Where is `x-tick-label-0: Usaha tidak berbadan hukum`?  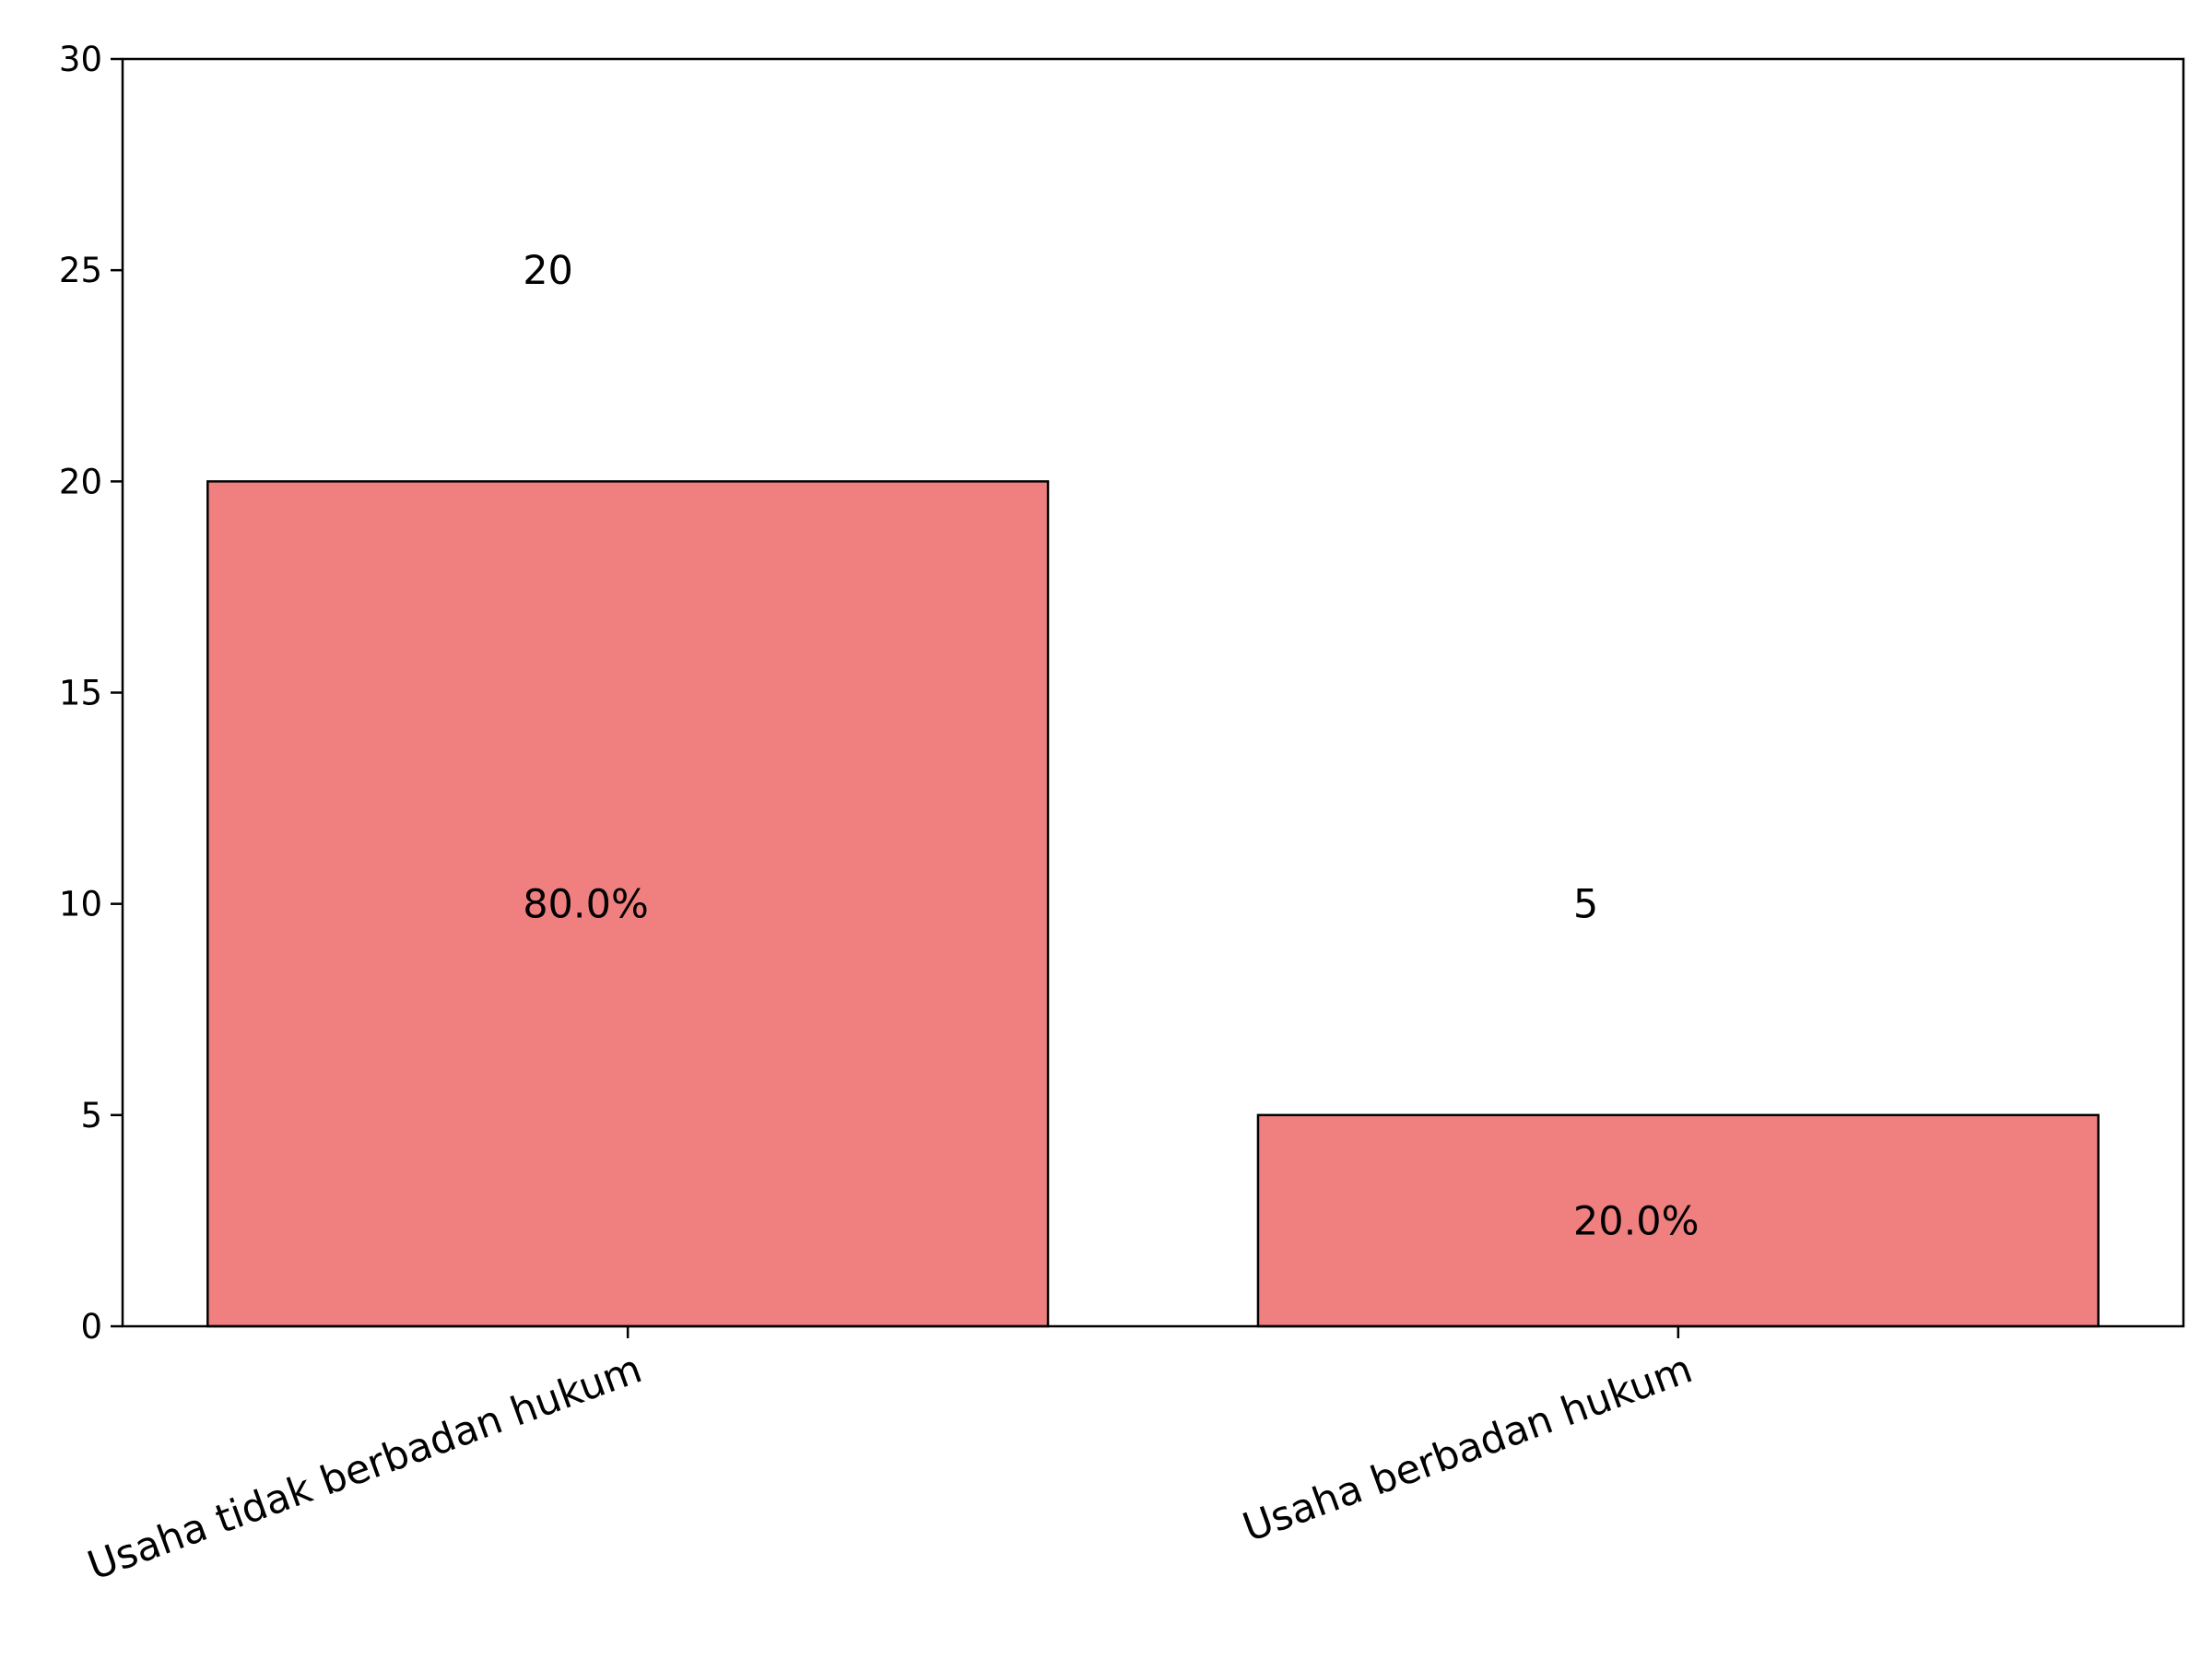
x-tick-label-0: Usaha tidak berbadan hukum is located at coordinates (365, 1467).